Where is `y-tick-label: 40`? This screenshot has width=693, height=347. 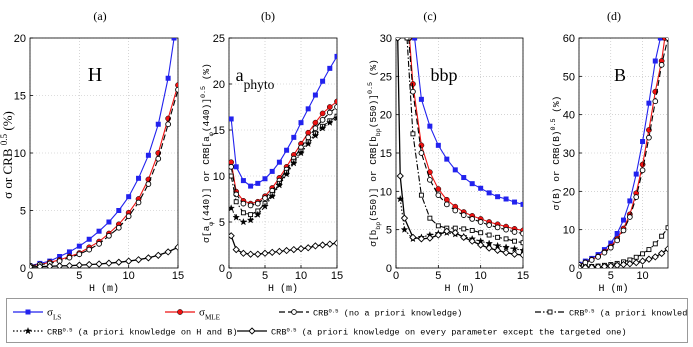
y-tick-label: 40 is located at coordinates (569, 116).